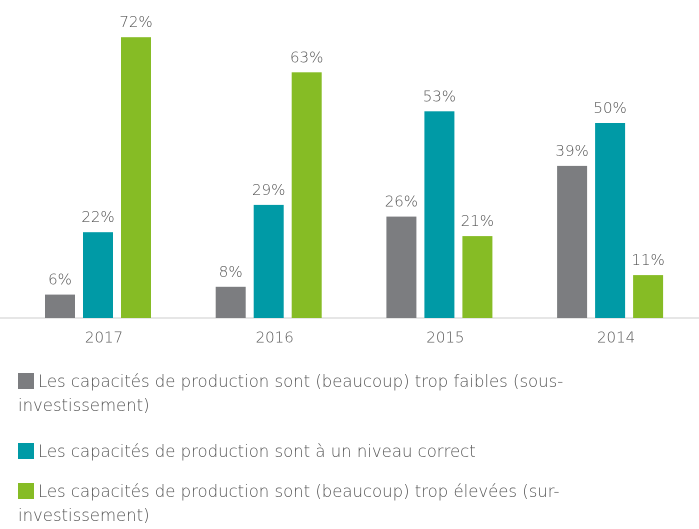 The height and width of the screenshot is (529, 699). Describe the element at coordinates (609, 108) in the screenshot. I see `value-label: 50%` at that location.